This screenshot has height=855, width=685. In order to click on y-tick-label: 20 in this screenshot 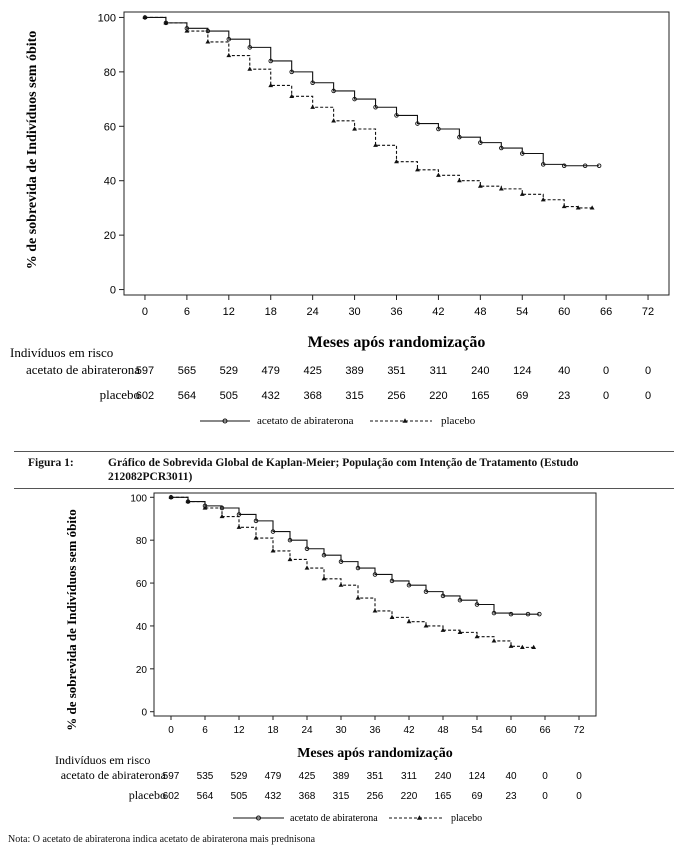, I will do `click(142, 670)`.